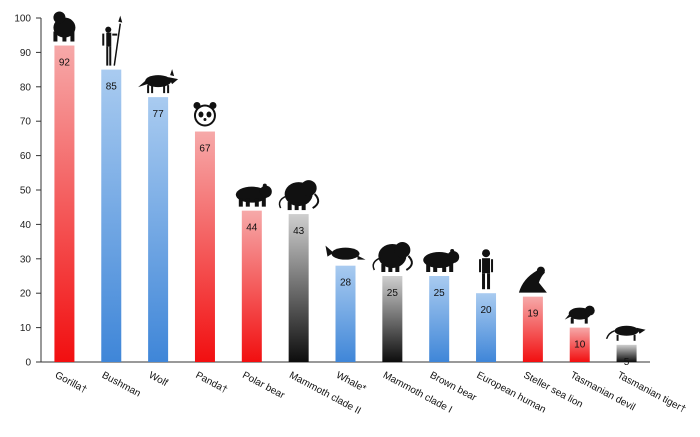  Describe the element at coordinates (351, 382) in the screenshot. I see `category-label: Whale*` at that location.